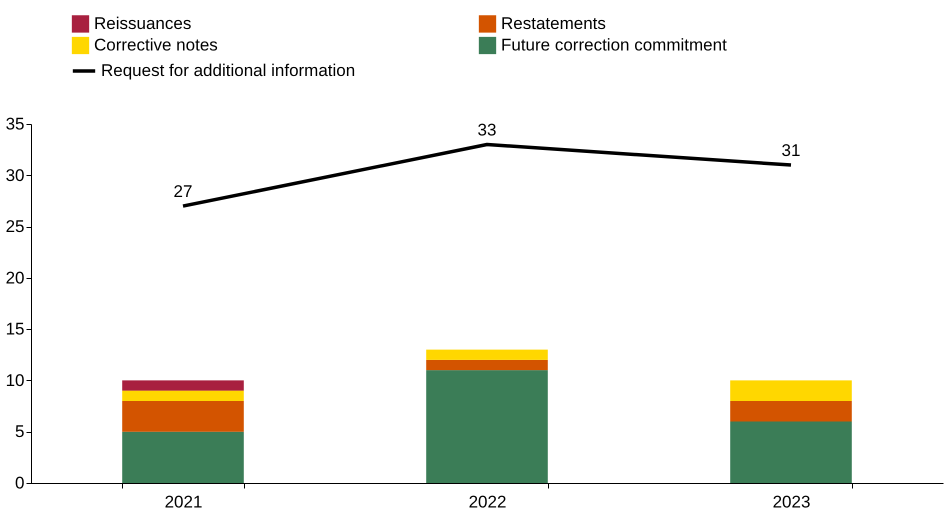 The height and width of the screenshot is (515, 948). What do you see at coordinates (487, 130) in the screenshot?
I see `data-label: 33` at bounding box center [487, 130].